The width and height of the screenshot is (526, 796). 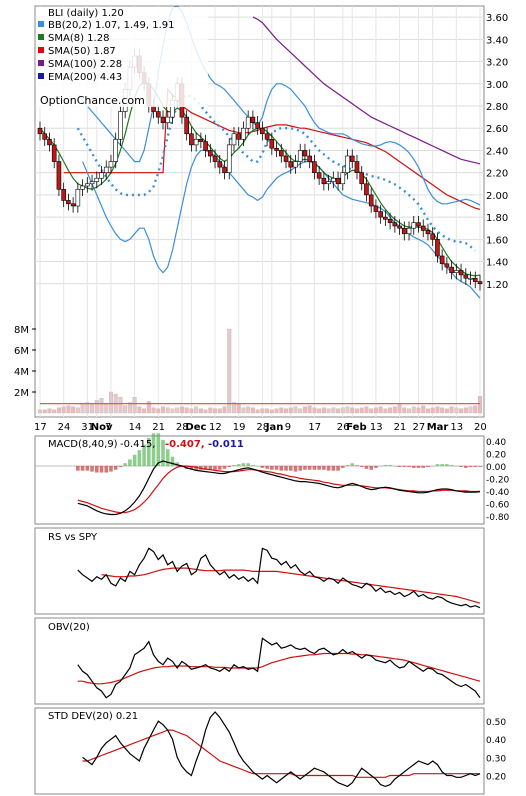 I want to click on macd-y-tick: -0.40, so click(x=498, y=493).